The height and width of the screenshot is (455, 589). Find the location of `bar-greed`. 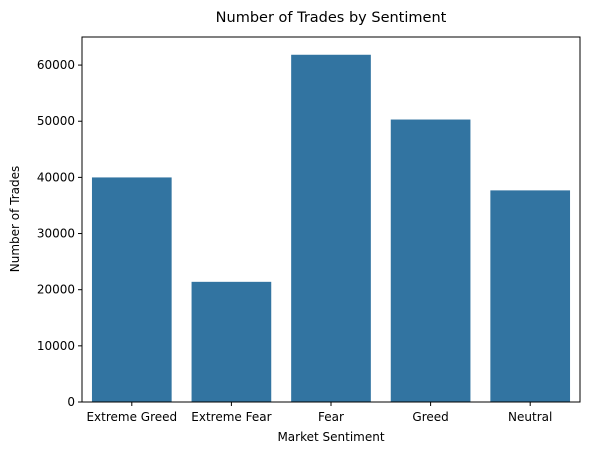

bar-greed is located at coordinates (430, 261).